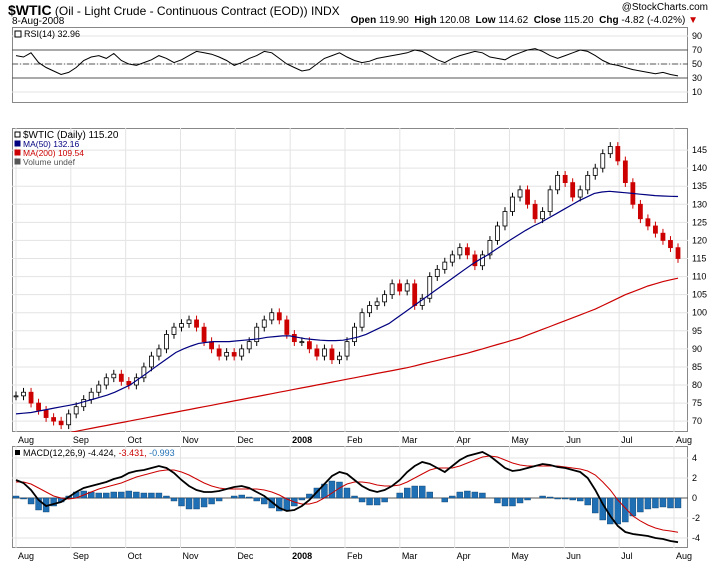 Image resolution: width=720 pixels, height=566 pixels. I want to click on macd-x-label: Jun, so click(573, 556).